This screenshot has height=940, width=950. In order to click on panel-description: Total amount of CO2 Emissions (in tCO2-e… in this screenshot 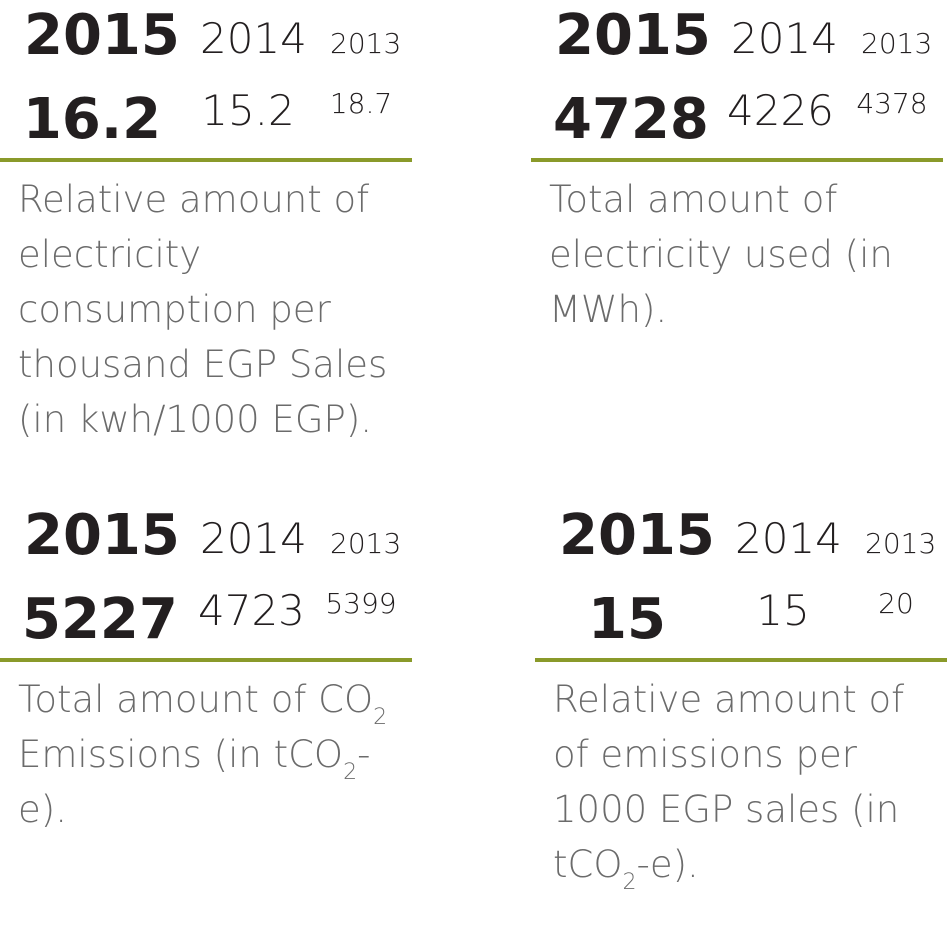, I will do `click(203, 754)`.